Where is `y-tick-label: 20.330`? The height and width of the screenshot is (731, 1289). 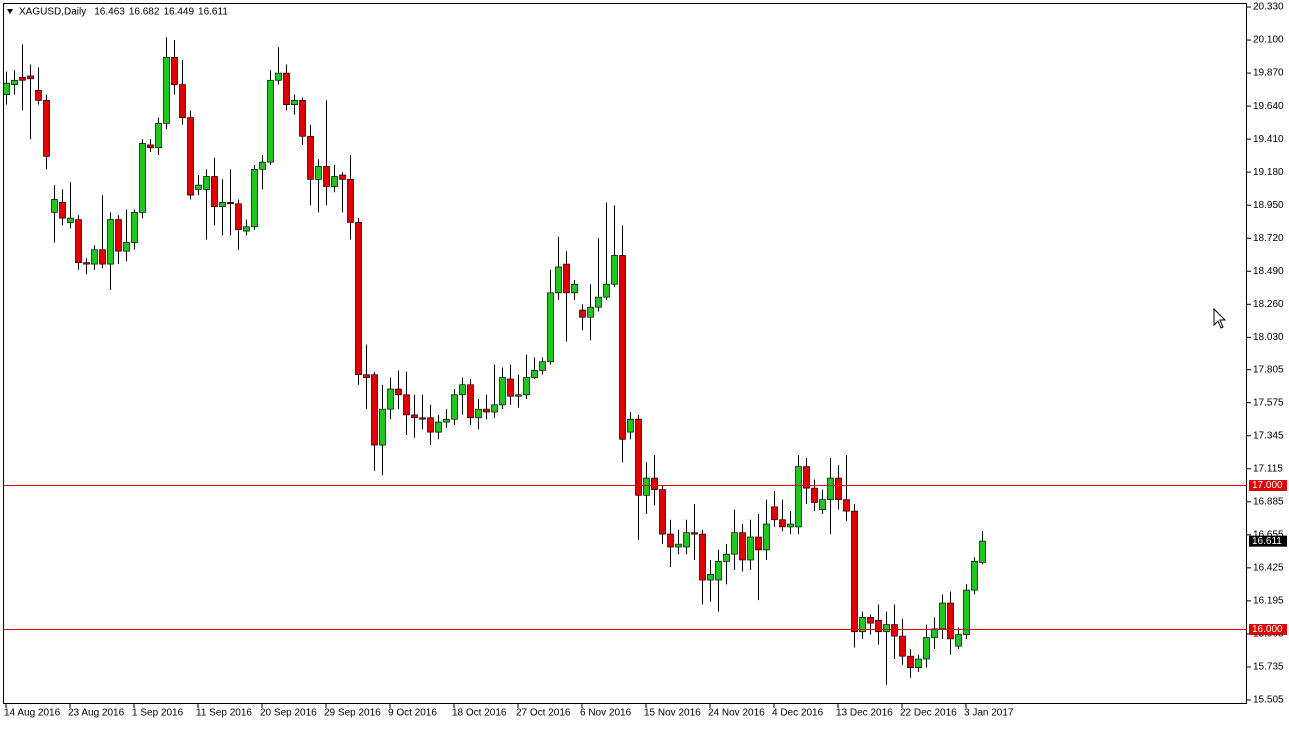
y-tick-label: 20.330 is located at coordinates (1268, 7).